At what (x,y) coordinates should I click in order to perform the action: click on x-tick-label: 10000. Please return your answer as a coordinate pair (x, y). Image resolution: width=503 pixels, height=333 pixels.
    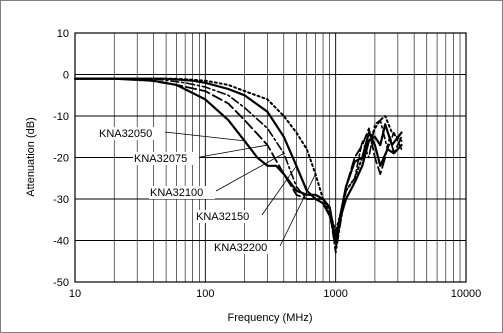
    Looking at the image, I should click on (466, 294).